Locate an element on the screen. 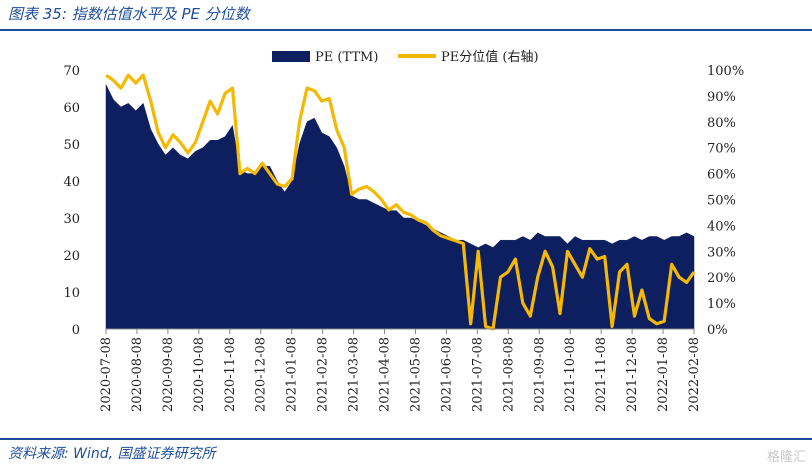  x-tick-label: 2022-02-08 is located at coordinates (694, 374).